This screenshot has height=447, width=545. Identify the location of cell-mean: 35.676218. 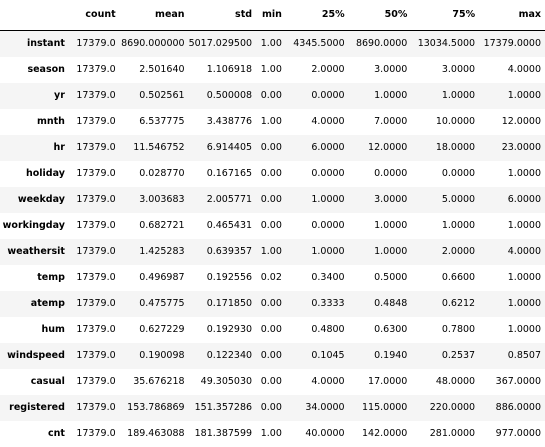
(154, 382).